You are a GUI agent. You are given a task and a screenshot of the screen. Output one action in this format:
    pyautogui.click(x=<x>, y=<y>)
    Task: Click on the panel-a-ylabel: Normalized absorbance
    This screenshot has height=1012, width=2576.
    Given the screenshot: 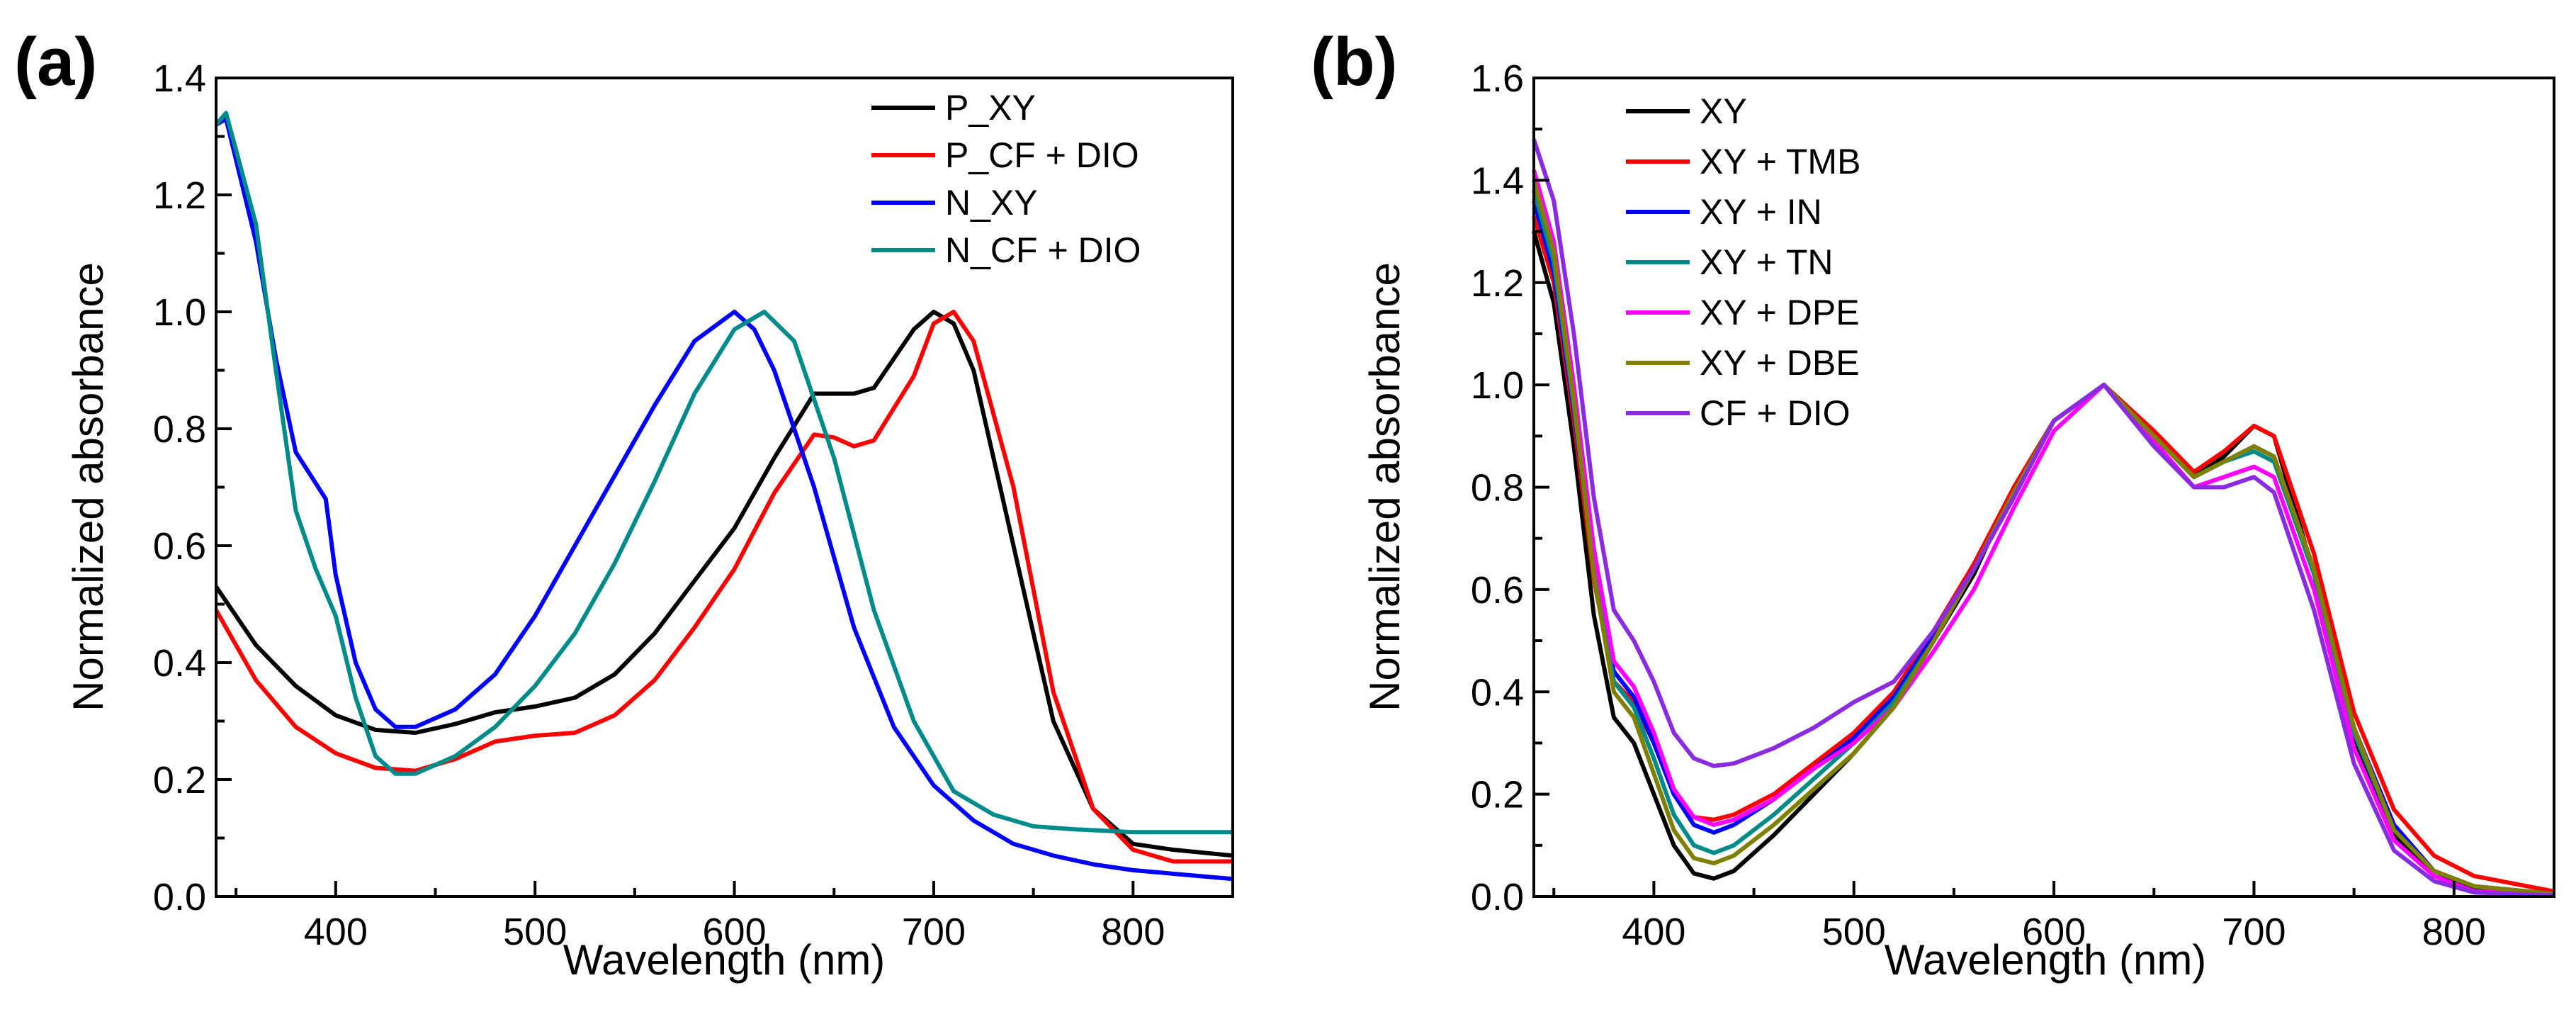 What is the action you would take?
    pyautogui.click(x=88, y=487)
    